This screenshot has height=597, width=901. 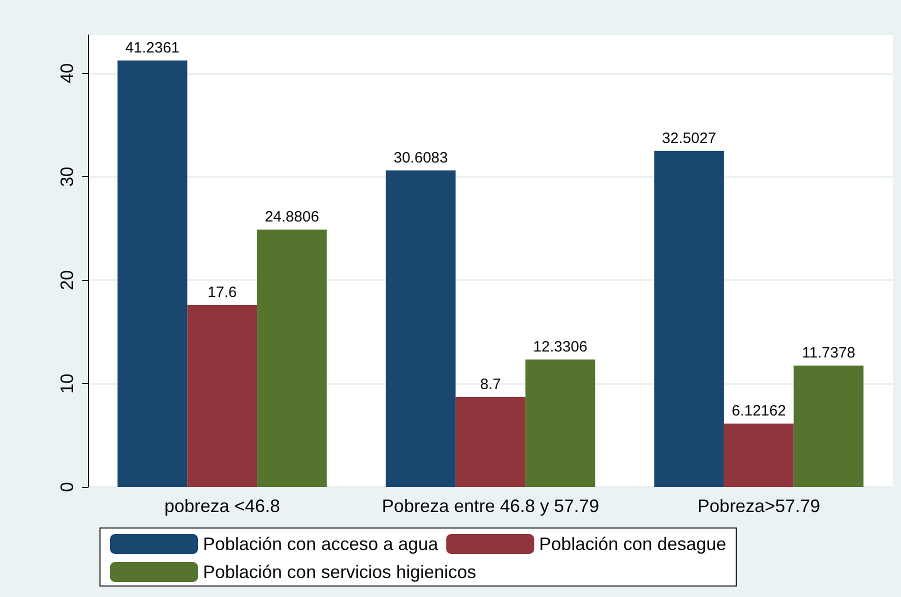 I want to click on y-tick-label: 20, so click(x=67, y=280).